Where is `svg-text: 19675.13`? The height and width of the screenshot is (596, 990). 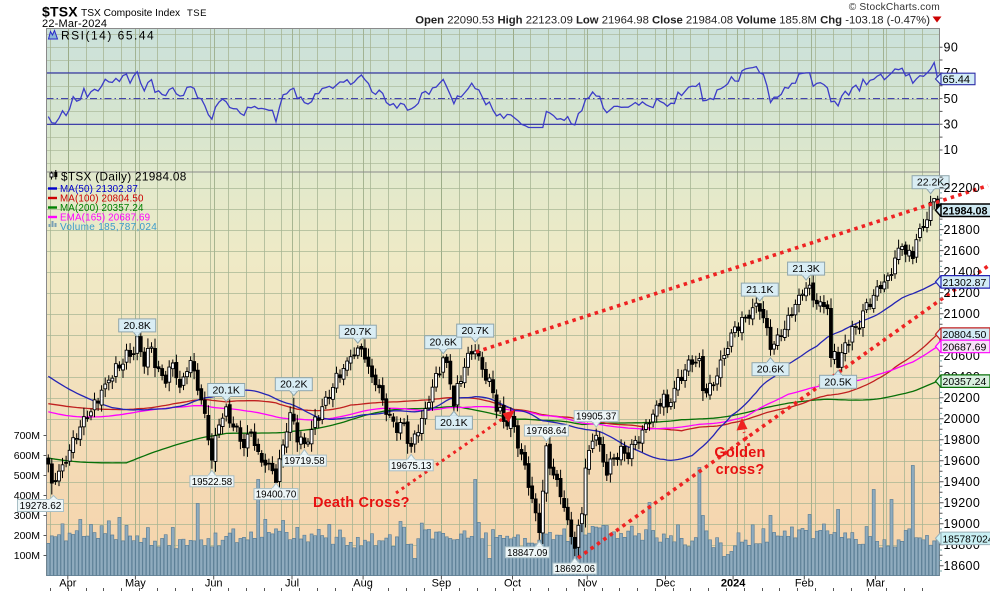 svg-text: 19675.13 is located at coordinates (411, 466).